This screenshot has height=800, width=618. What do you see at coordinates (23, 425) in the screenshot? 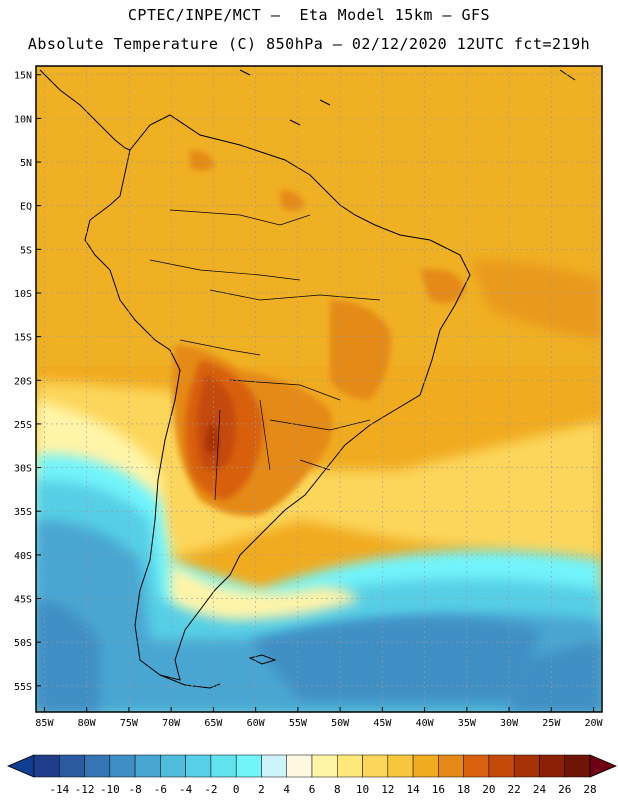
I see `lat-label: 25S` at bounding box center [23, 425].